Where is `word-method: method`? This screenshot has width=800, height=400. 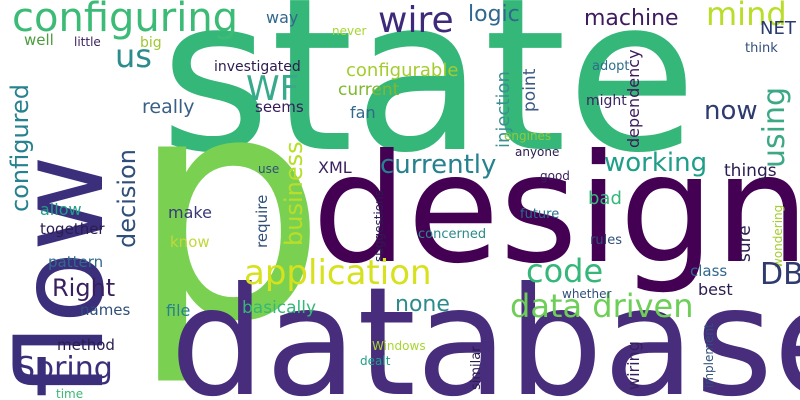
word-method: method is located at coordinates (86, 345).